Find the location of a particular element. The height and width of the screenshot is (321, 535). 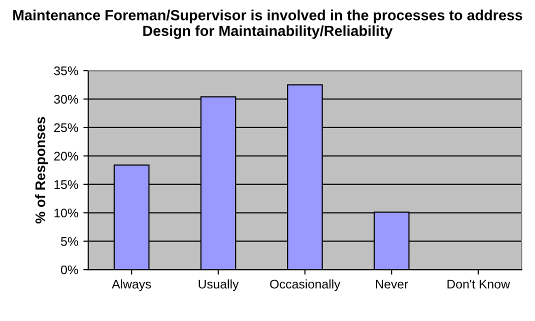

y-tick-label: 25% is located at coordinates (66, 127).